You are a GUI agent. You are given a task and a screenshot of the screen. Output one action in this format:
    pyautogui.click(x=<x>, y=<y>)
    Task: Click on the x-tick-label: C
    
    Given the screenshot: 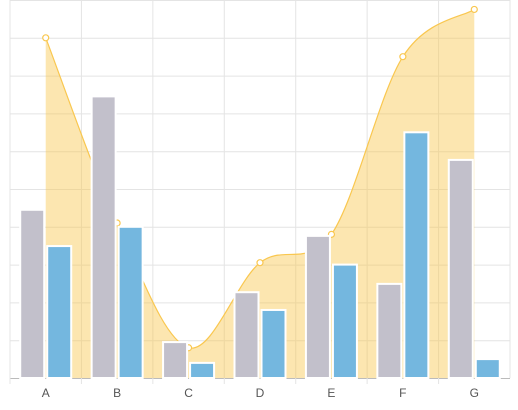 What is the action you would take?
    pyautogui.click(x=188, y=393)
    